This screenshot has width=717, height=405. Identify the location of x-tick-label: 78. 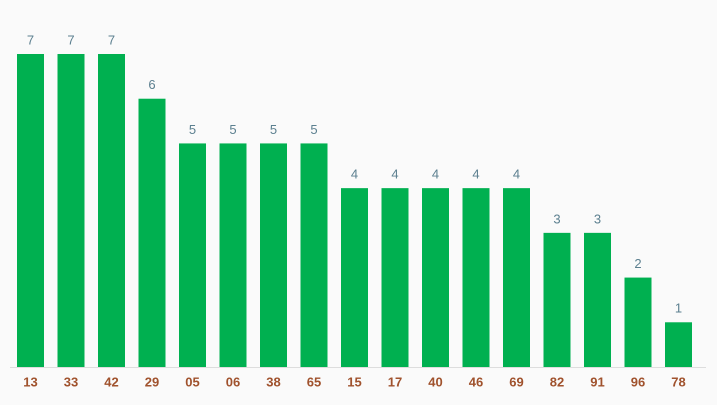
(678, 381).